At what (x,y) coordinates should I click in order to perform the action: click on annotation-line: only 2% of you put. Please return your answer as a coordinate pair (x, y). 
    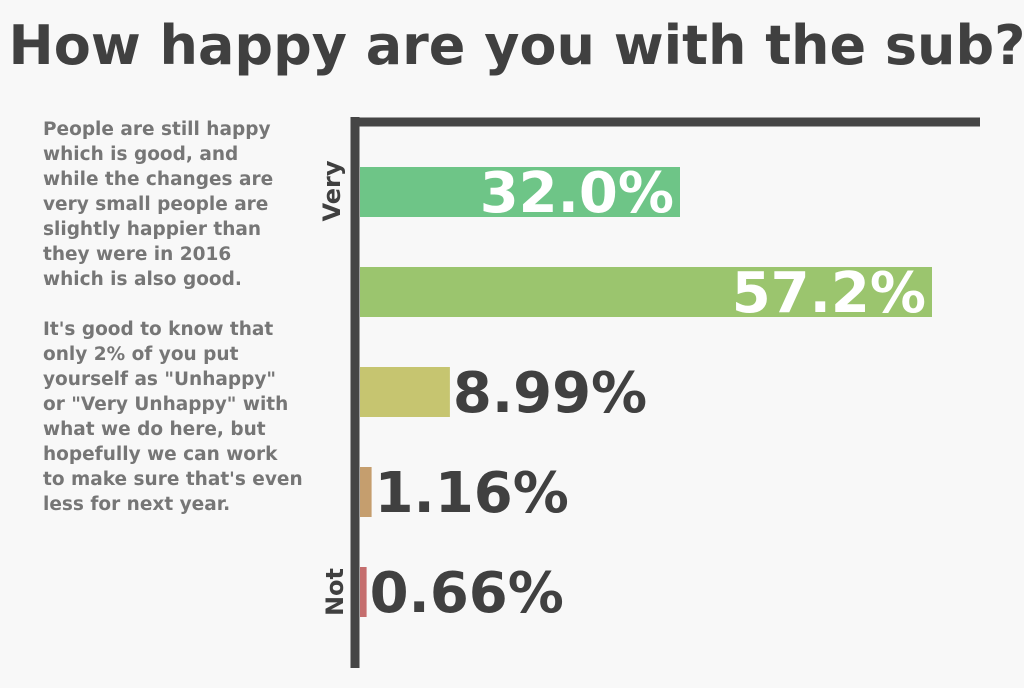
    Looking at the image, I should click on (141, 354).